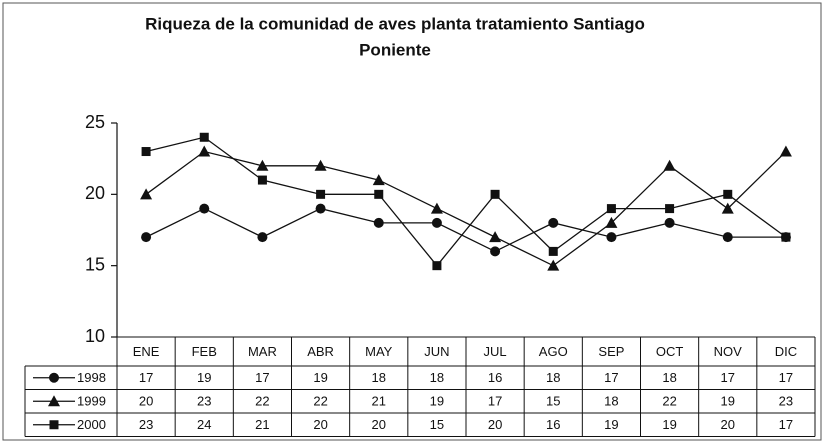 This screenshot has width=825, height=444. Describe the element at coordinates (395, 49) in the screenshot. I see `chart-title: Poniente` at that location.